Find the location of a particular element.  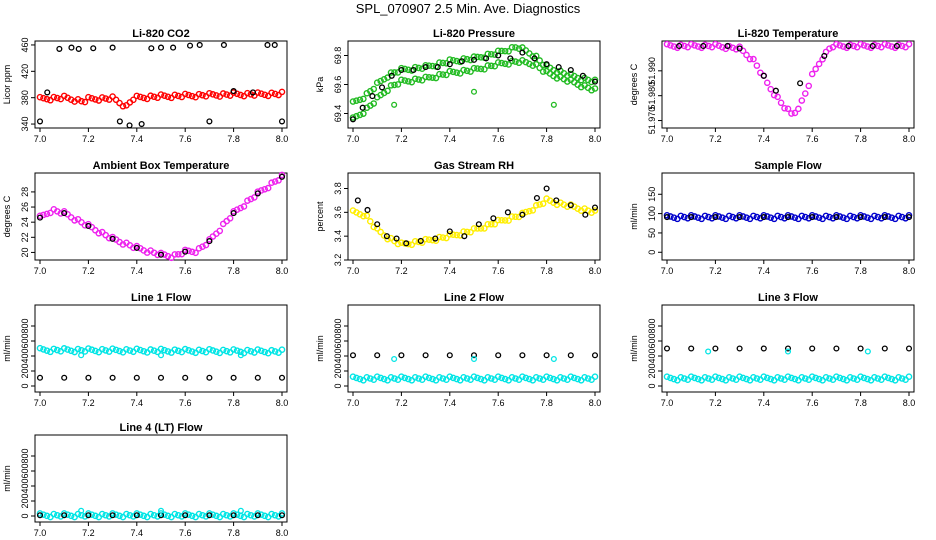

series-high is located at coordinates (788, 348).